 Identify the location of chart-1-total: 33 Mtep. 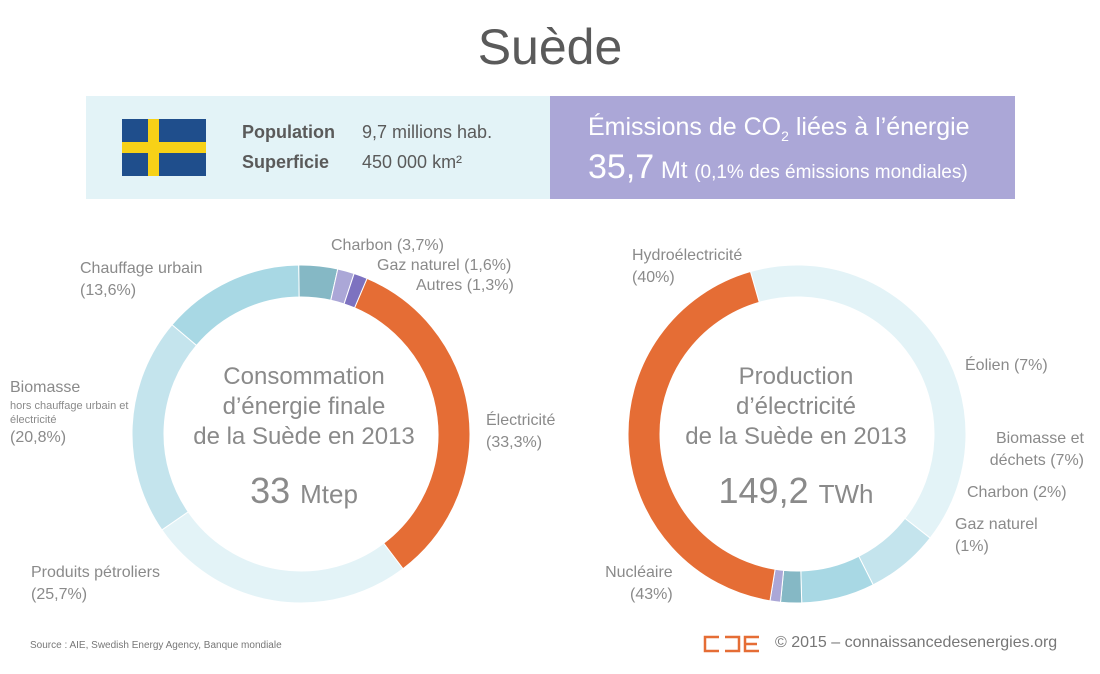
(304, 490).